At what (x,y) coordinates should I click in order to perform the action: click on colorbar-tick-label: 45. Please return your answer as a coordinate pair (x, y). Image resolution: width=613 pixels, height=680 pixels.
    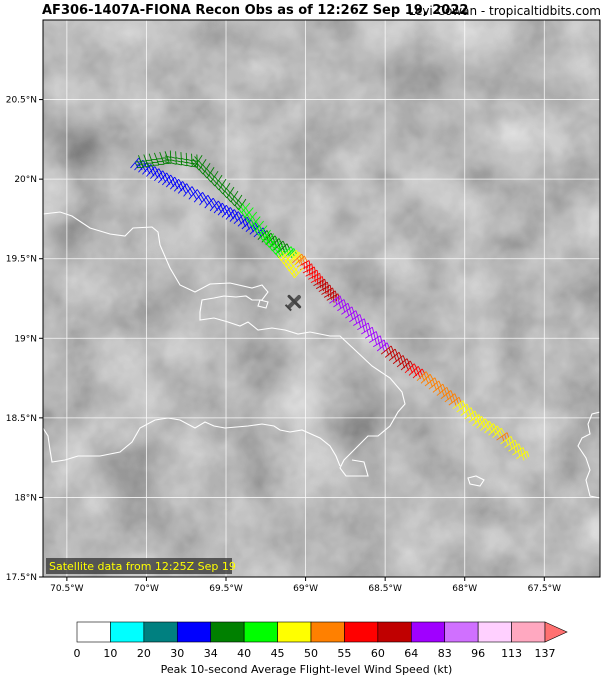
    Looking at the image, I should click on (278, 653).